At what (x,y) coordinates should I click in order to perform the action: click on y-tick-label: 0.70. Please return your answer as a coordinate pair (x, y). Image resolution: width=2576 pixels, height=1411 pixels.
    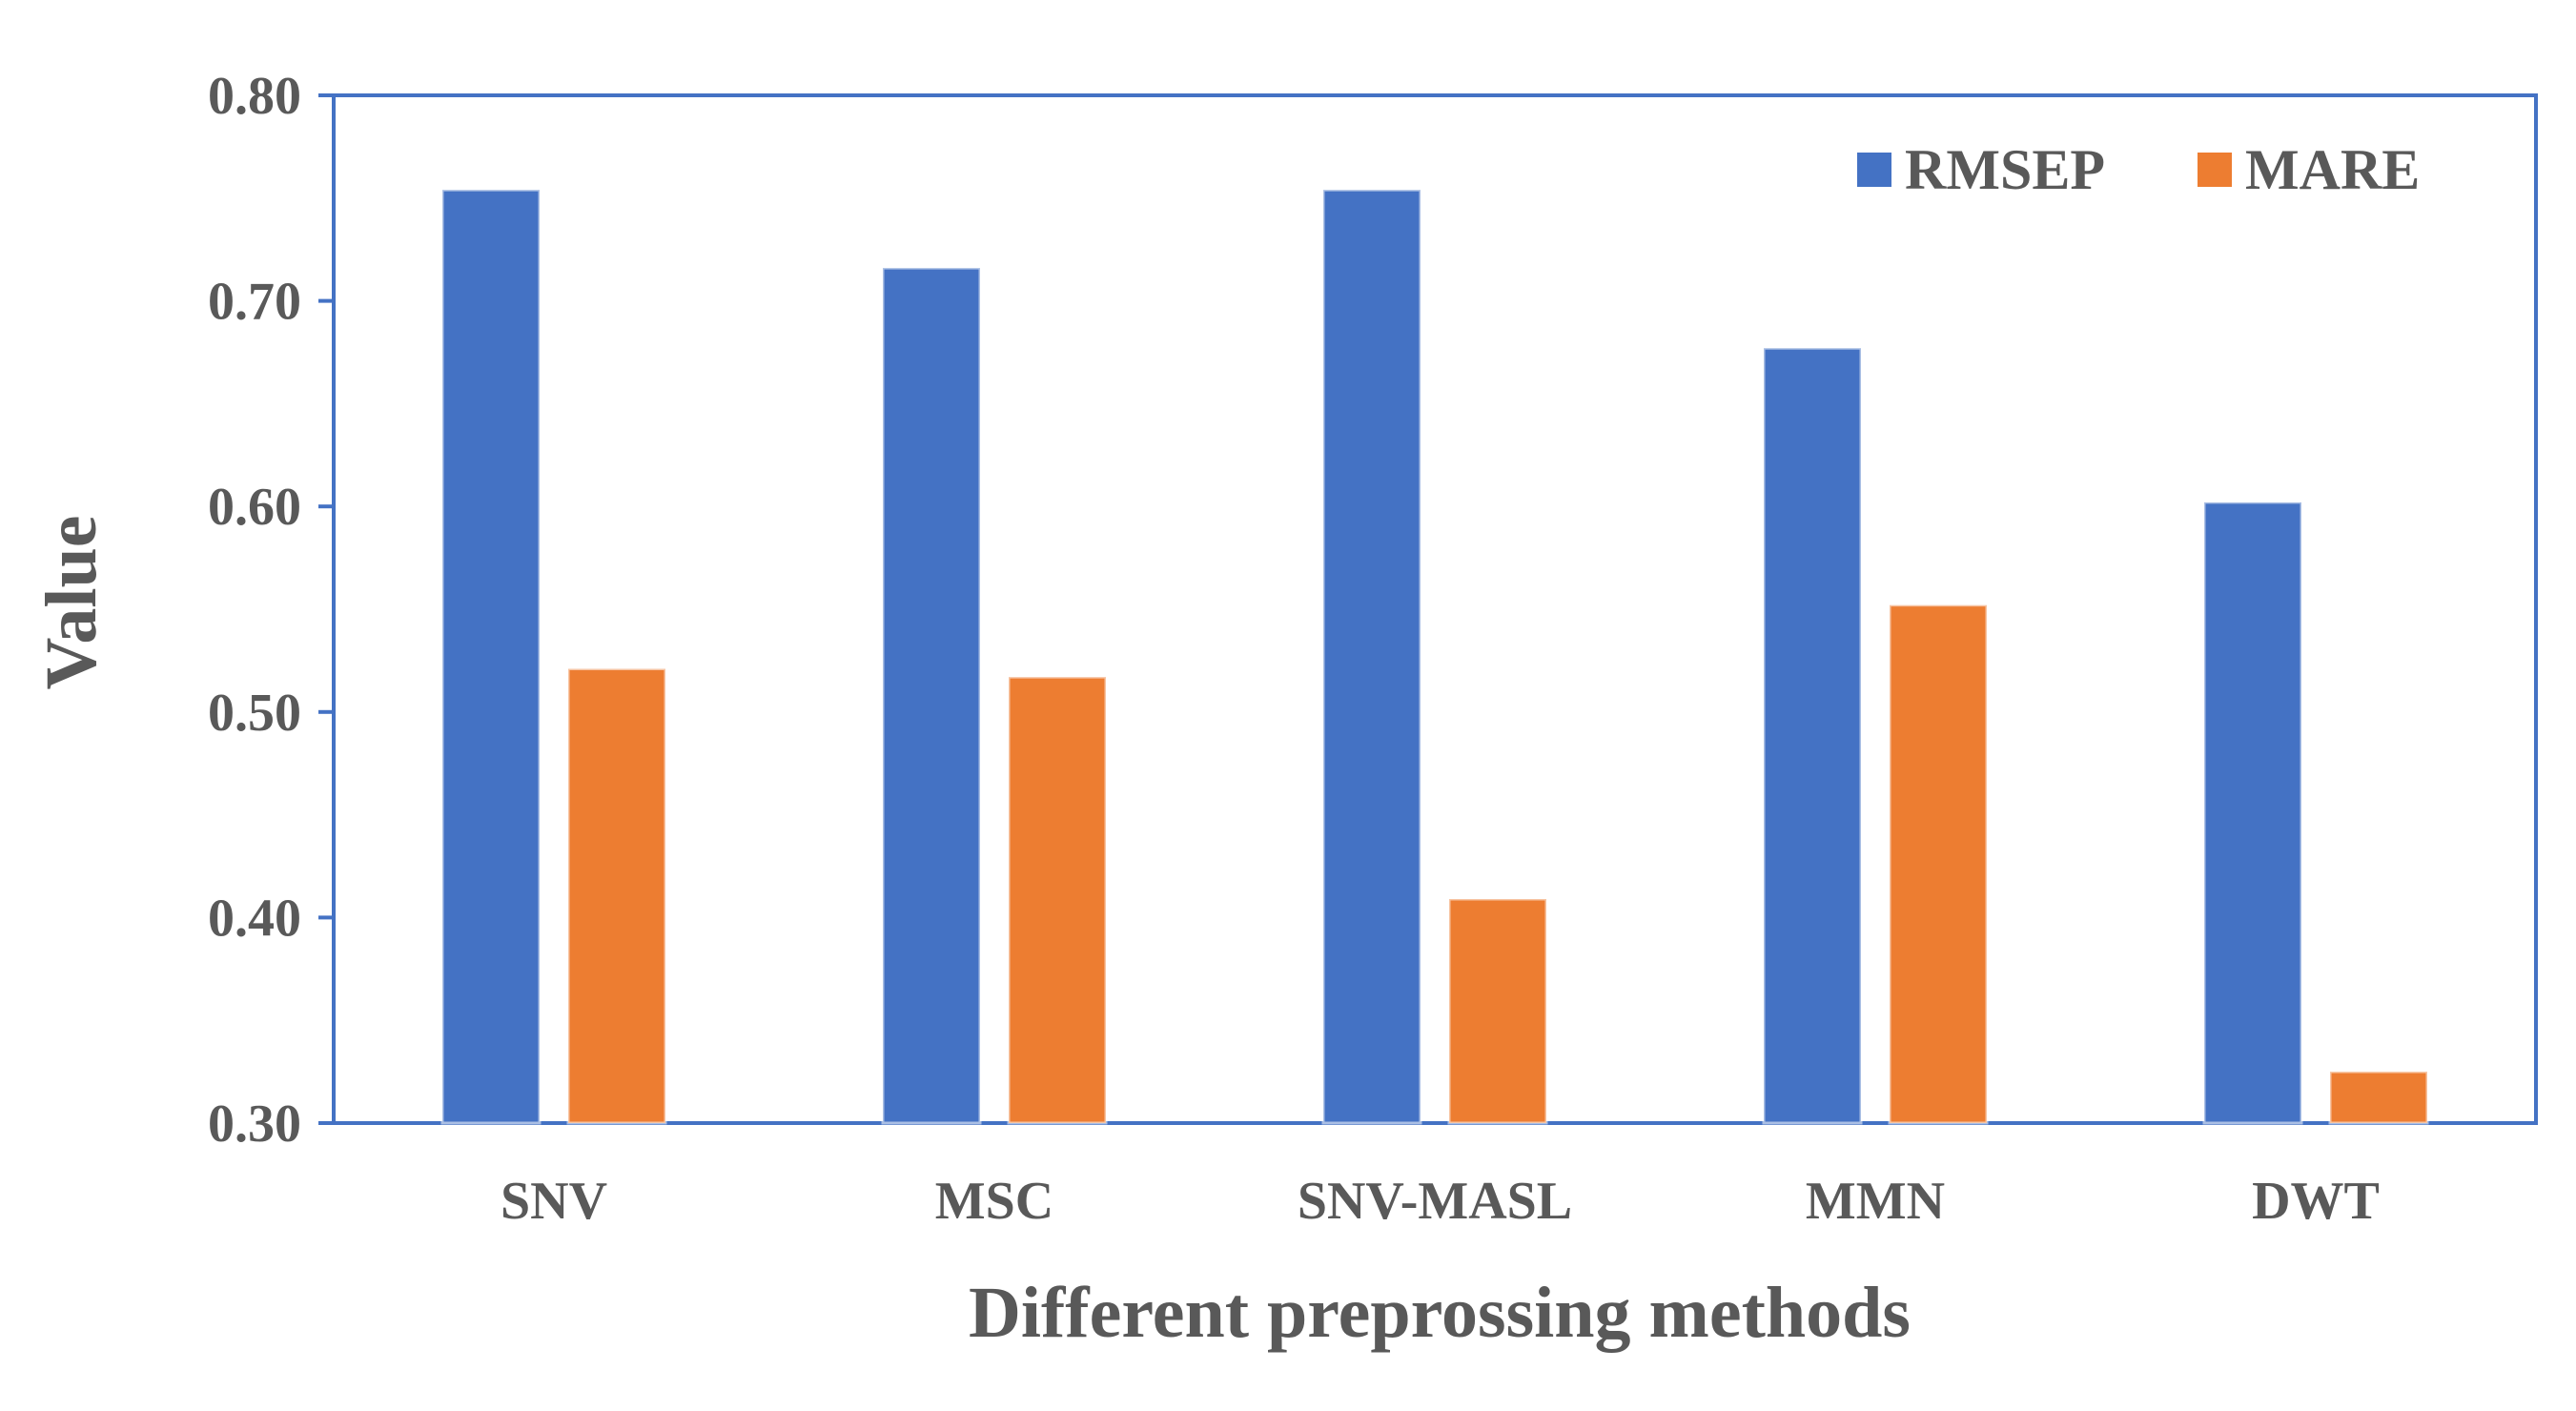
    Looking at the image, I should click on (255, 302).